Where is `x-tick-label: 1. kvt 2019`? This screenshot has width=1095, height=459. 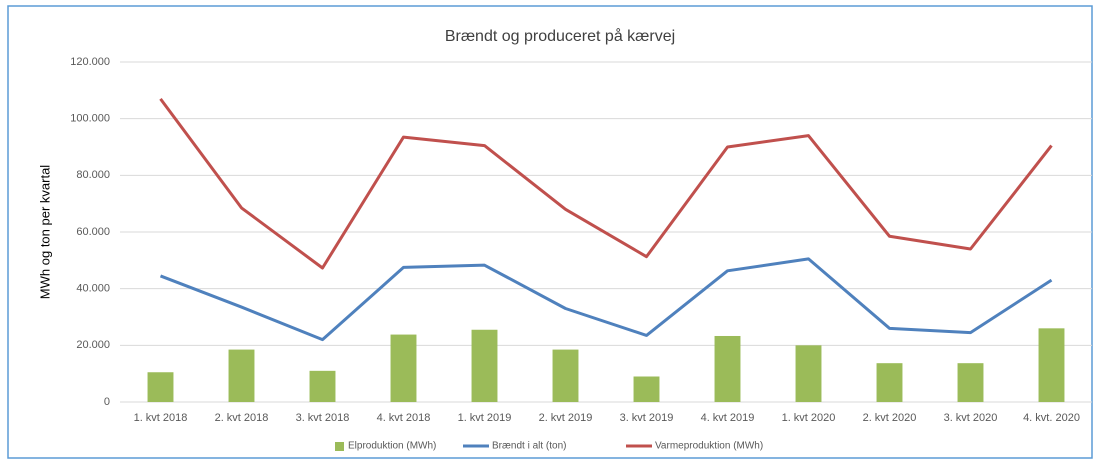
x-tick-label: 1. kvt 2019 is located at coordinates (485, 418).